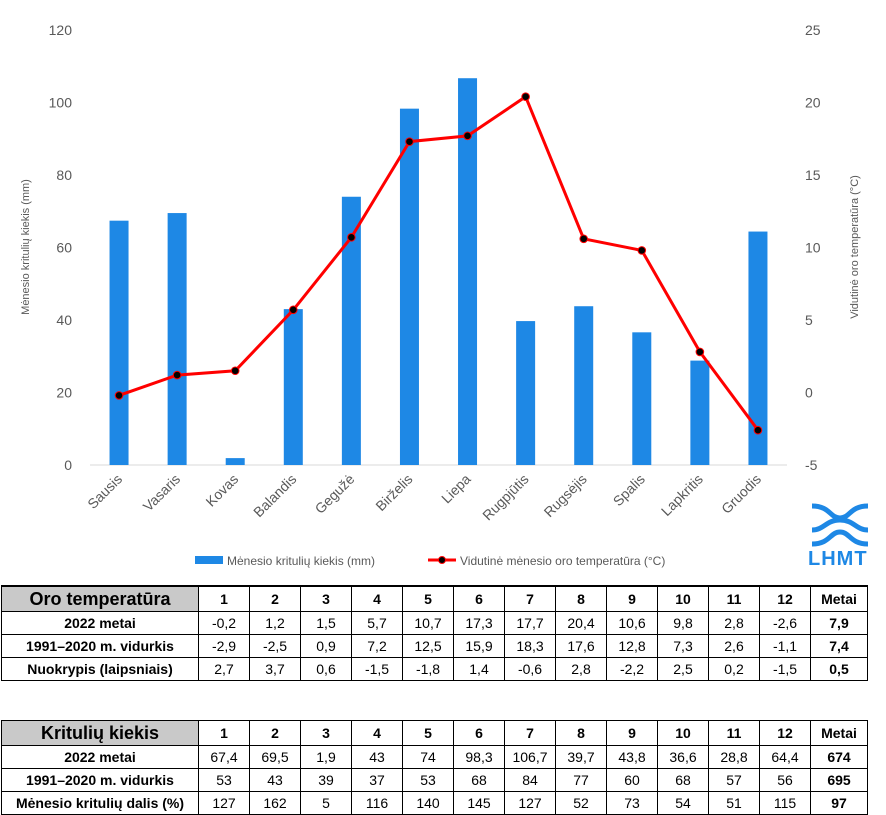  What do you see at coordinates (839, 623) in the screenshot?
I see `year-total-cell: 7,9` at bounding box center [839, 623].